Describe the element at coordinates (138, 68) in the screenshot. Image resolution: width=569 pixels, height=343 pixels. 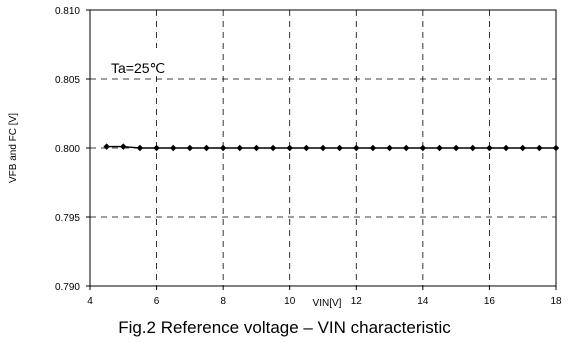
I see `temperature-annotation: Ta=25℃` at that location.